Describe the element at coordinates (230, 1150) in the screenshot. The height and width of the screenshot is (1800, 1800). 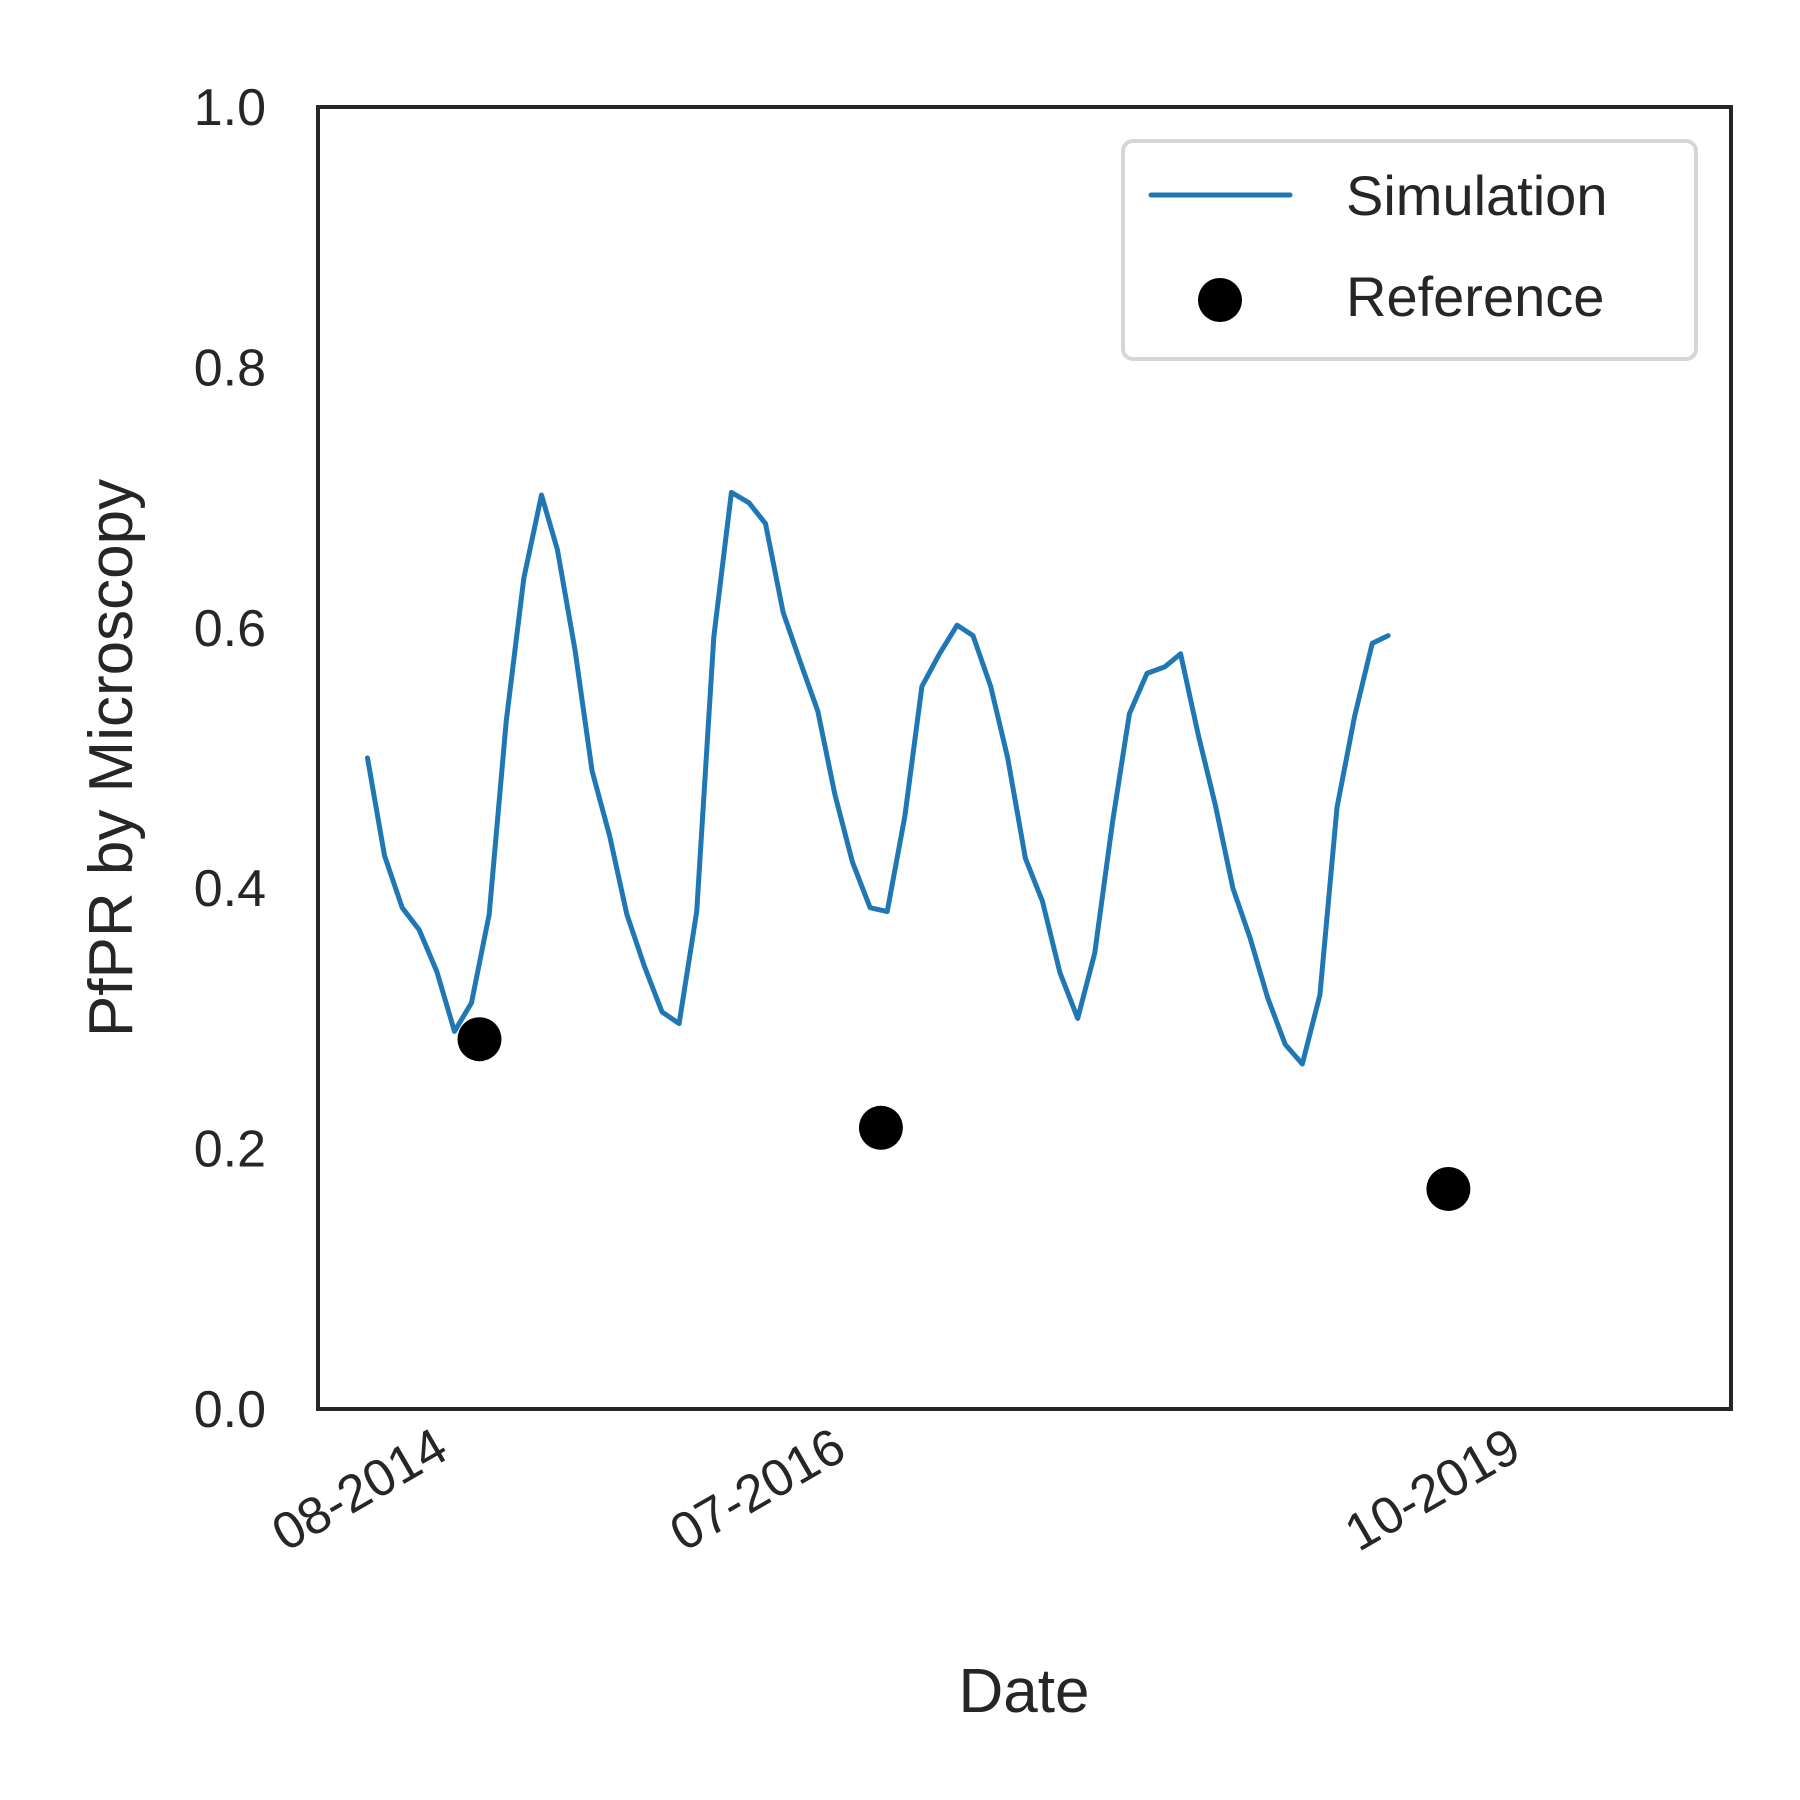
I see `y-tick-label: 0.2` at that location.